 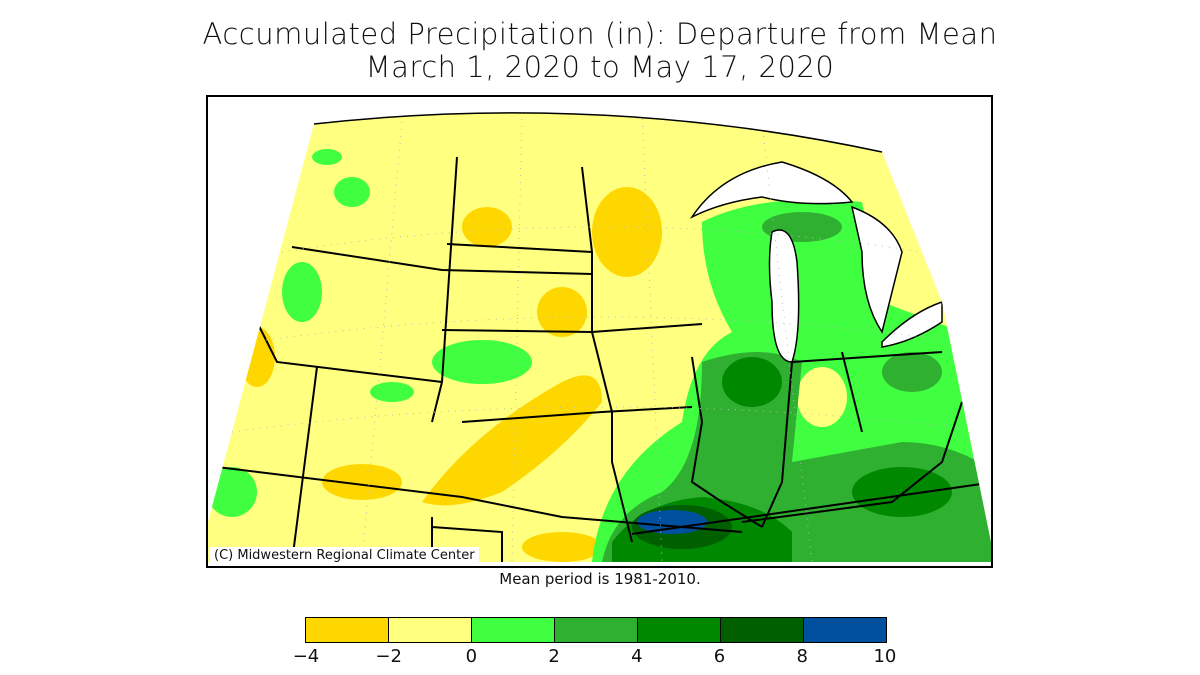 What do you see at coordinates (388, 656) in the screenshot?
I see `legend-tick-label: −2` at bounding box center [388, 656].